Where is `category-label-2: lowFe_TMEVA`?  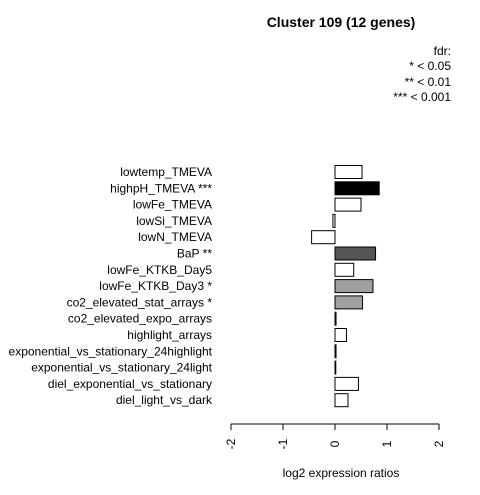 category-label-2: lowFe_TMEVA is located at coordinates (172, 205).